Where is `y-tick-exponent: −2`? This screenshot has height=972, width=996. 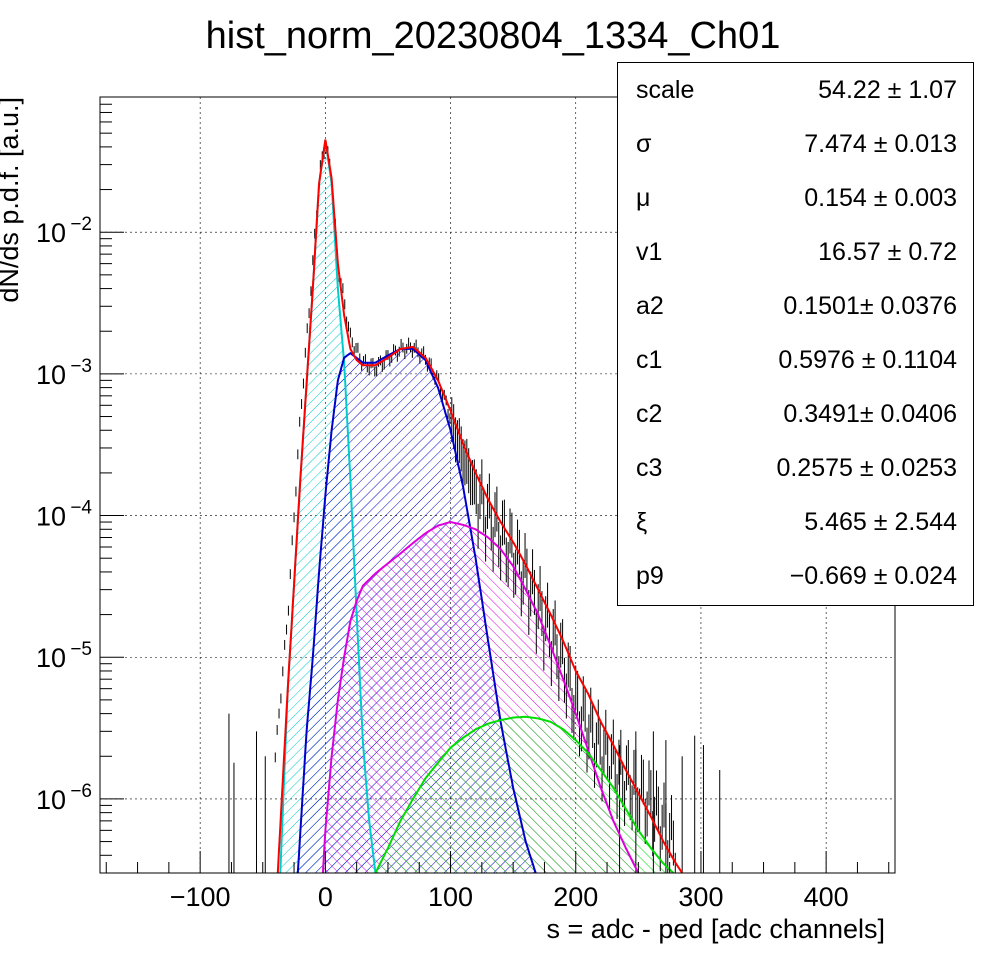
y-tick-exponent: −2 is located at coordinates (81, 224).